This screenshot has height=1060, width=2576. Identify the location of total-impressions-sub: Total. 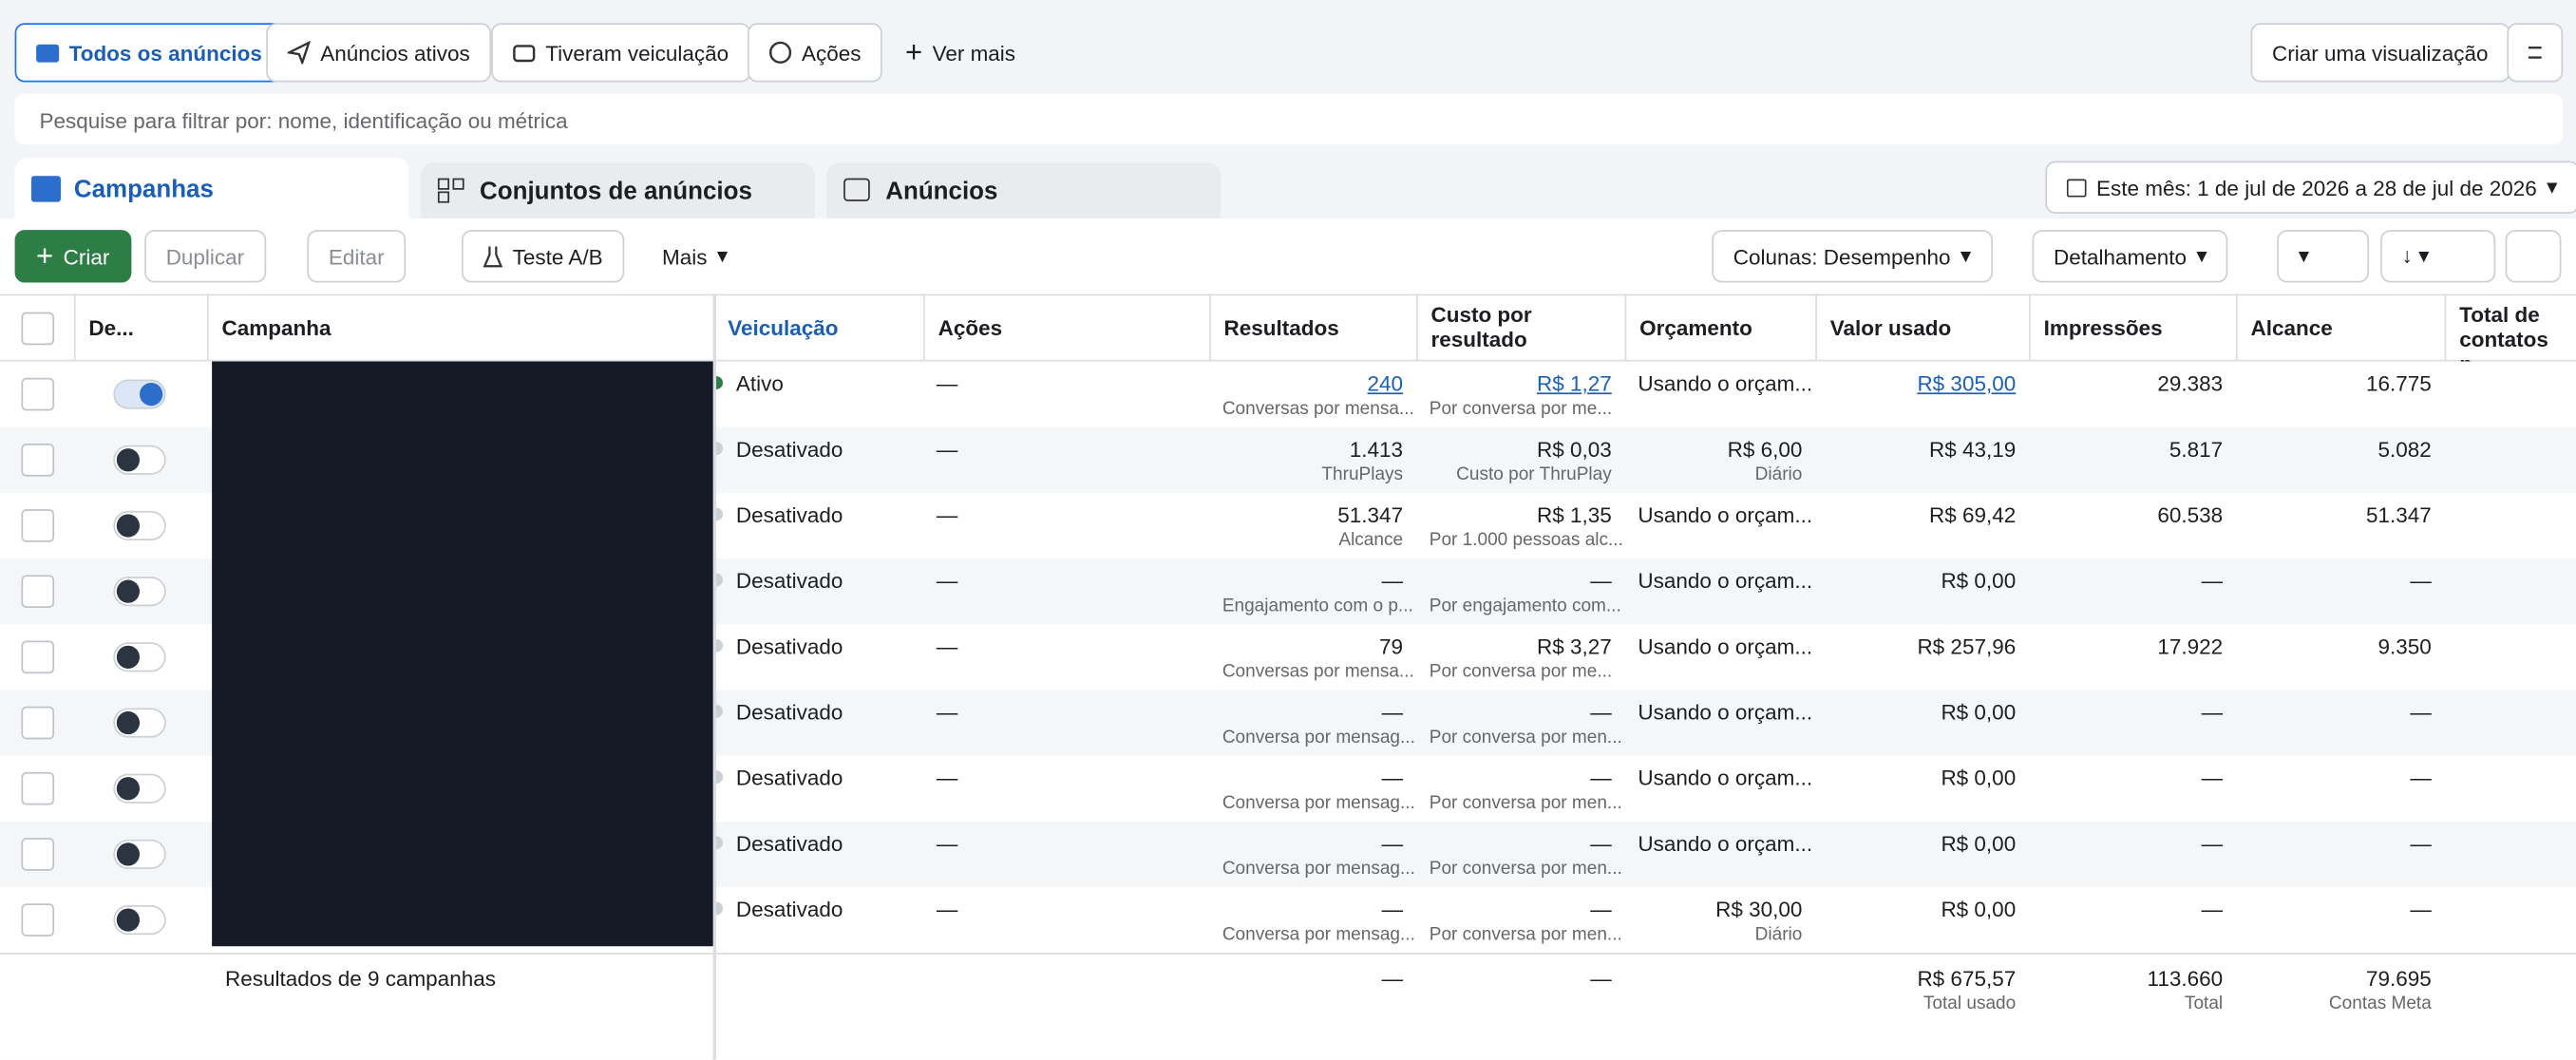
(2204, 1004).